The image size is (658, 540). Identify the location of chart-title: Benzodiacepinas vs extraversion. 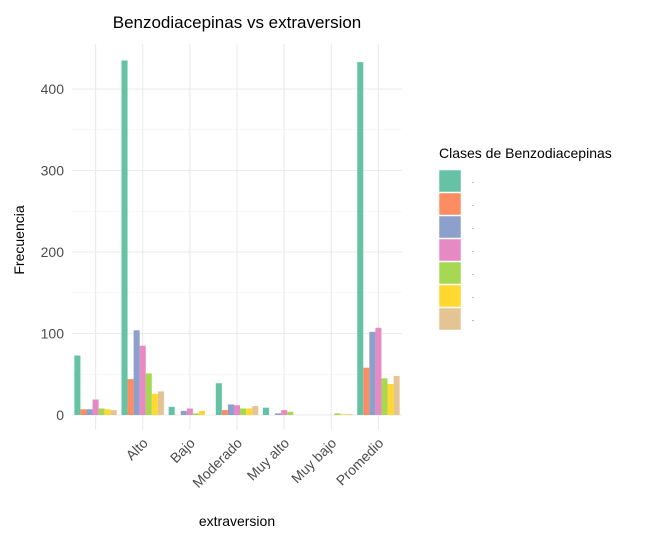
(237, 22).